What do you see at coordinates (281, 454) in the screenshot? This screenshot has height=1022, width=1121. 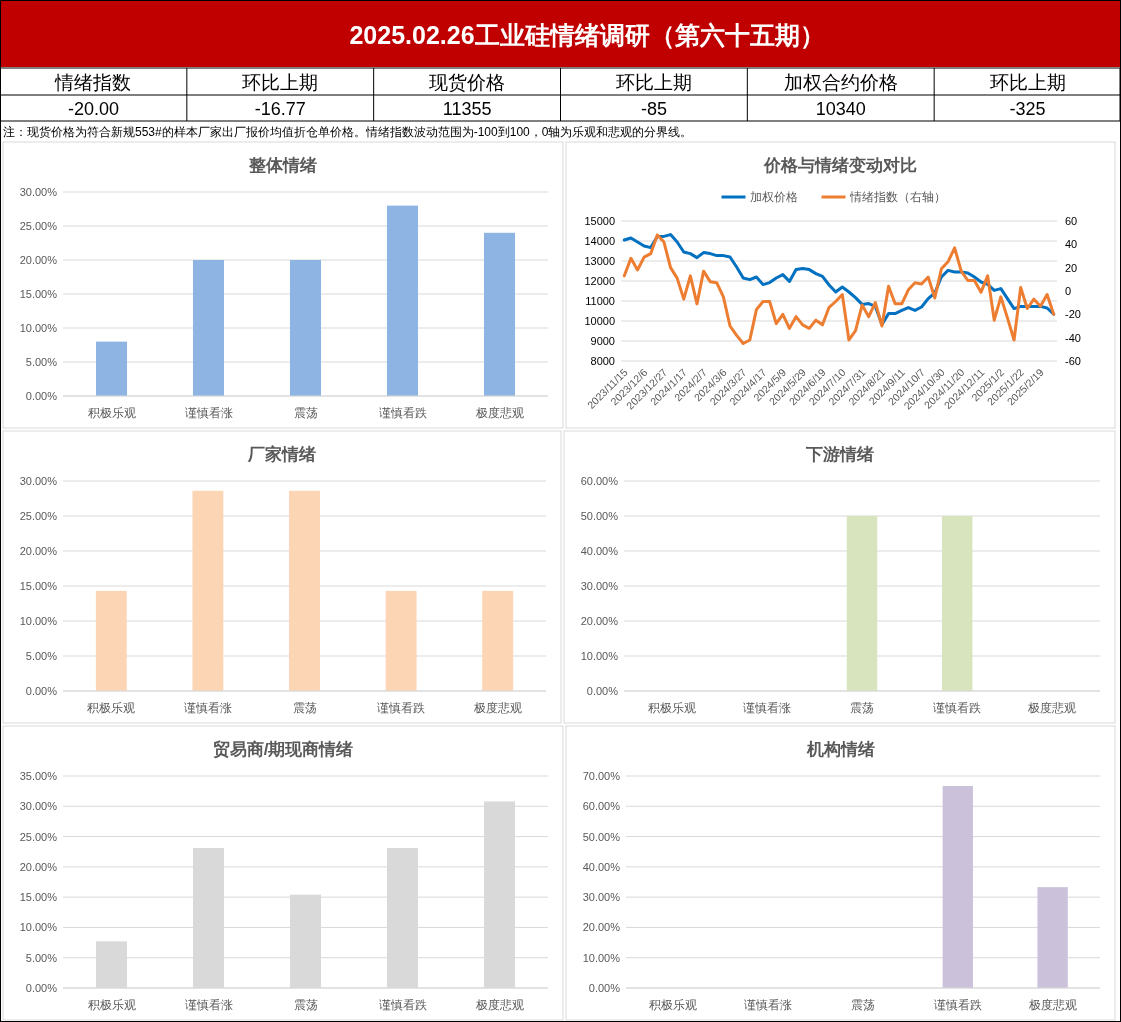 I see `chart-title: 厂家情绪` at bounding box center [281, 454].